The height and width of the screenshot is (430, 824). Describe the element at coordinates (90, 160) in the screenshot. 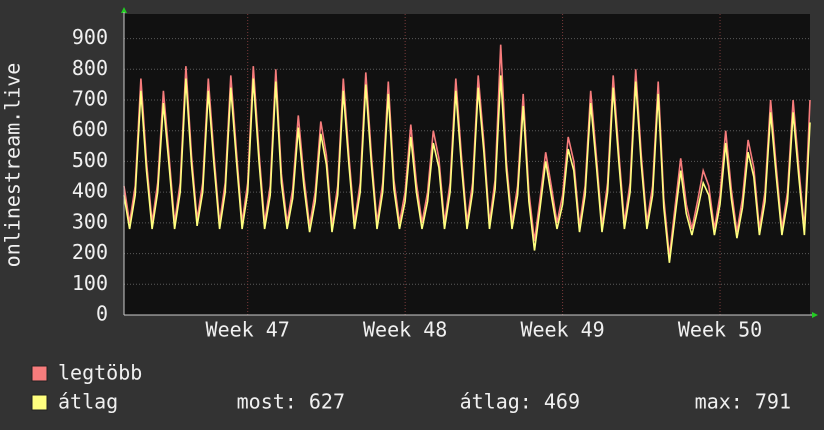

I see `y-tick-label: 500` at that location.